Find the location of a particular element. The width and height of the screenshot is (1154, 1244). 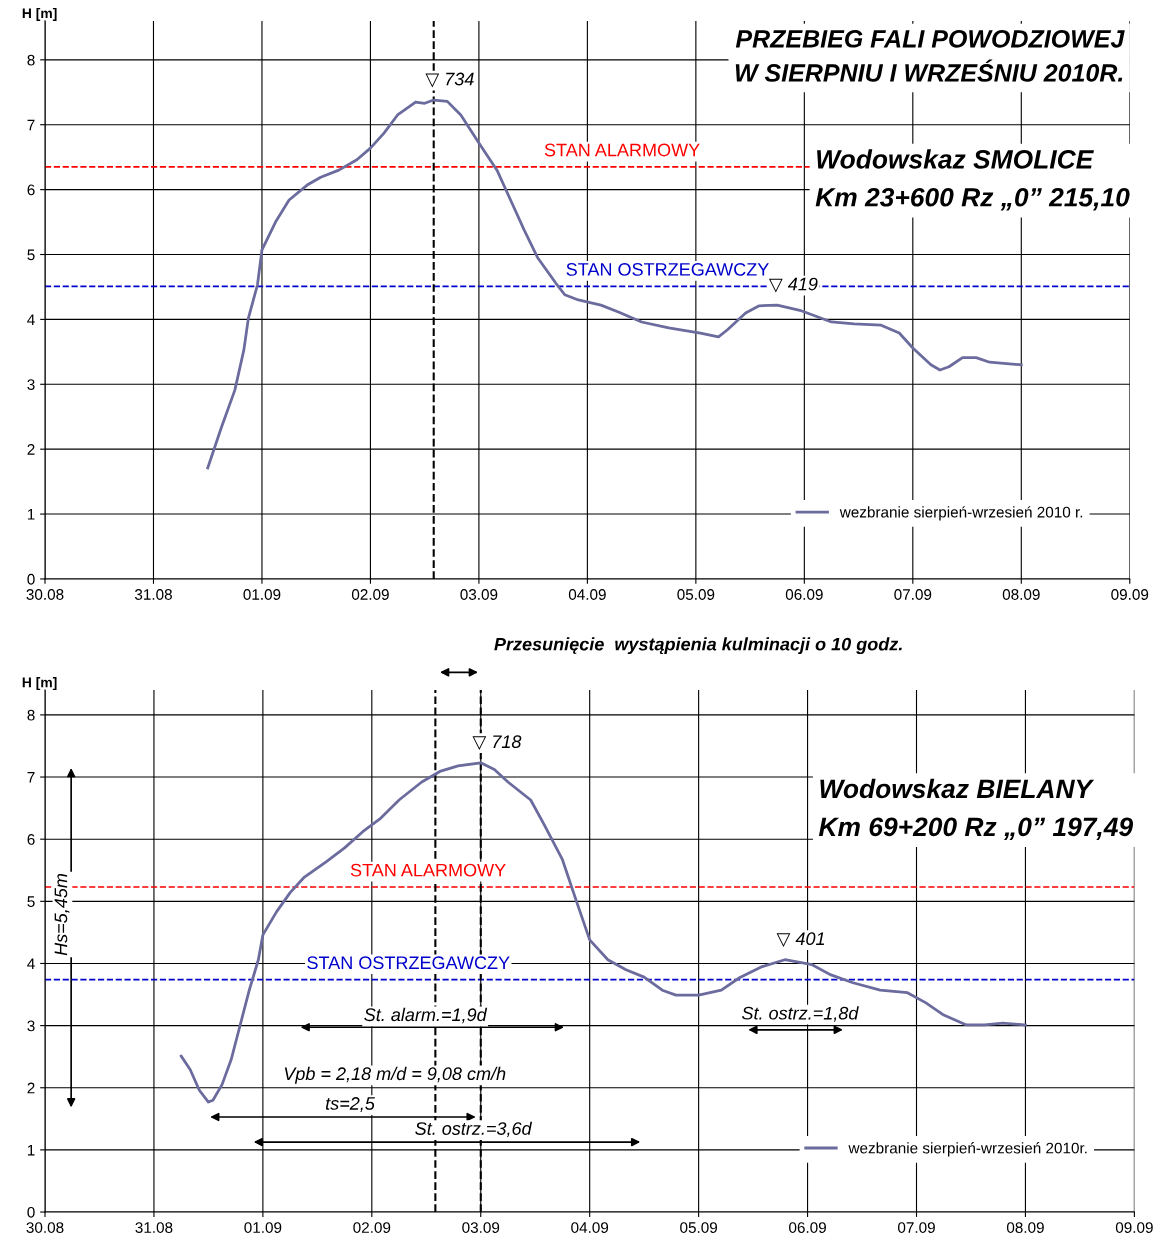

legend-label: wezbranie sierpień-wrzesień 2010r. is located at coordinates (967, 1149).